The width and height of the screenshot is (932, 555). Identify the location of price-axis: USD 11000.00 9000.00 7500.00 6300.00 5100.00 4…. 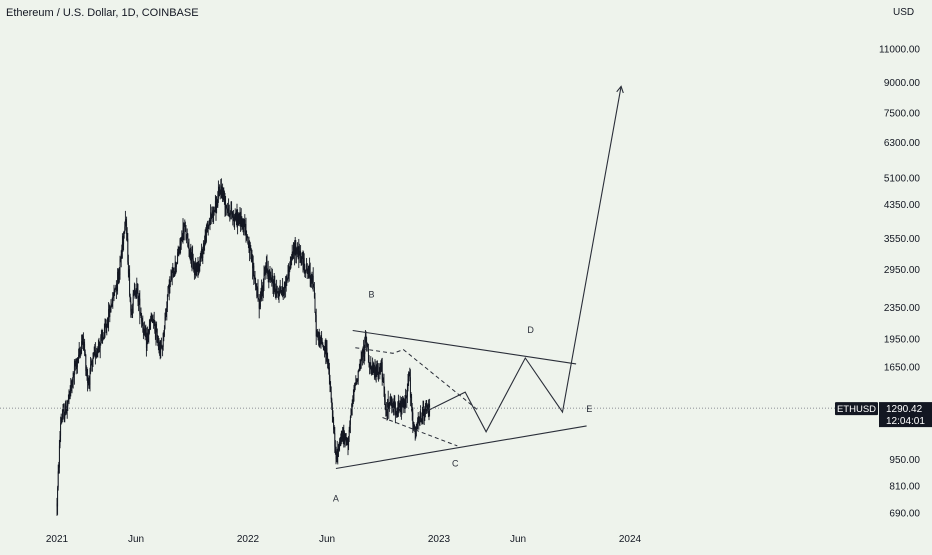
(899, 263).